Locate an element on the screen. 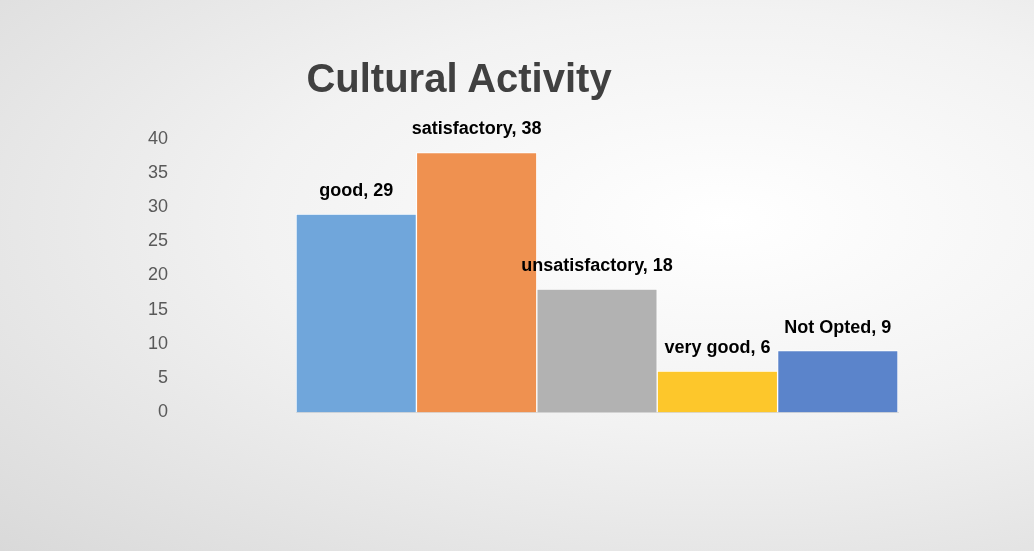  y-tick-label: 30 is located at coordinates (158, 206).